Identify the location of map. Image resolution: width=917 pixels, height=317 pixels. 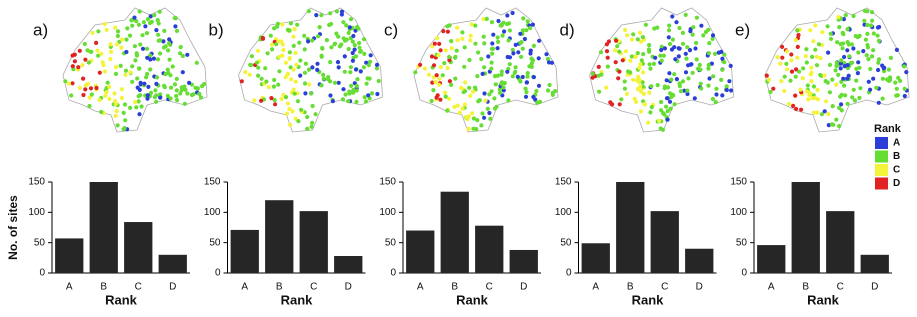
(486, 70).